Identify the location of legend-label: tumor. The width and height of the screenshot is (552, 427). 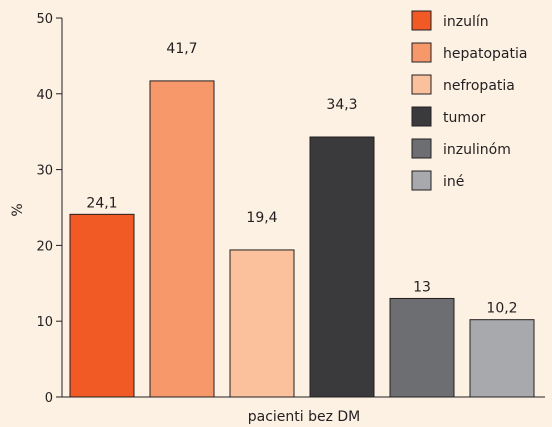
(464, 118).